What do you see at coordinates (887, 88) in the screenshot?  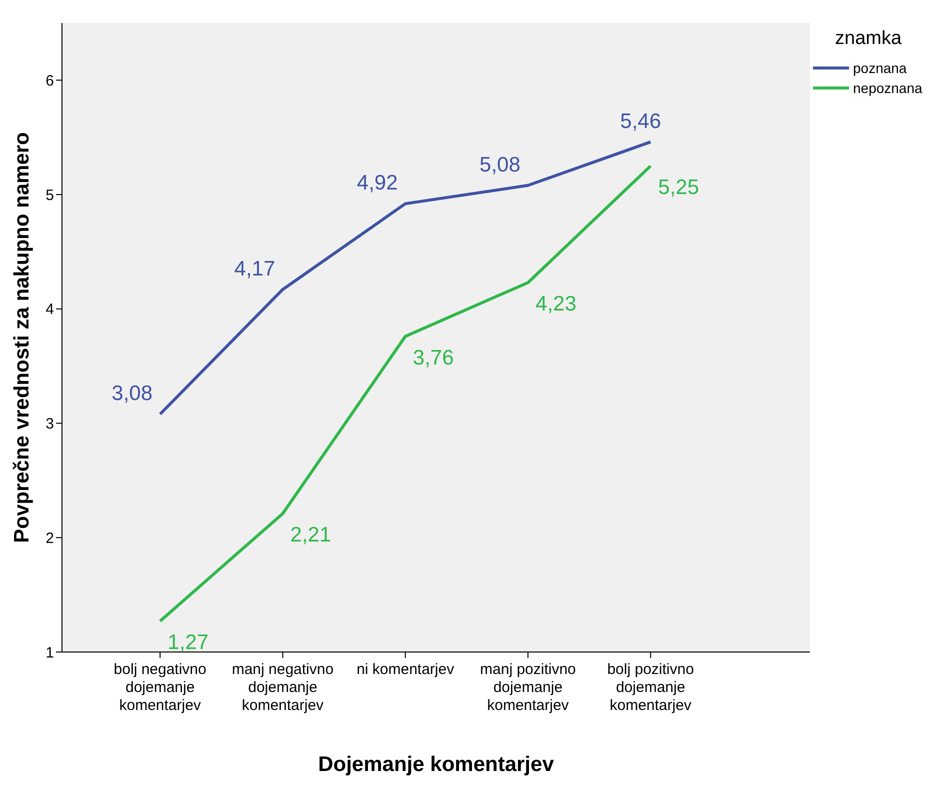 I see `legend-label: nepoznana` at bounding box center [887, 88].